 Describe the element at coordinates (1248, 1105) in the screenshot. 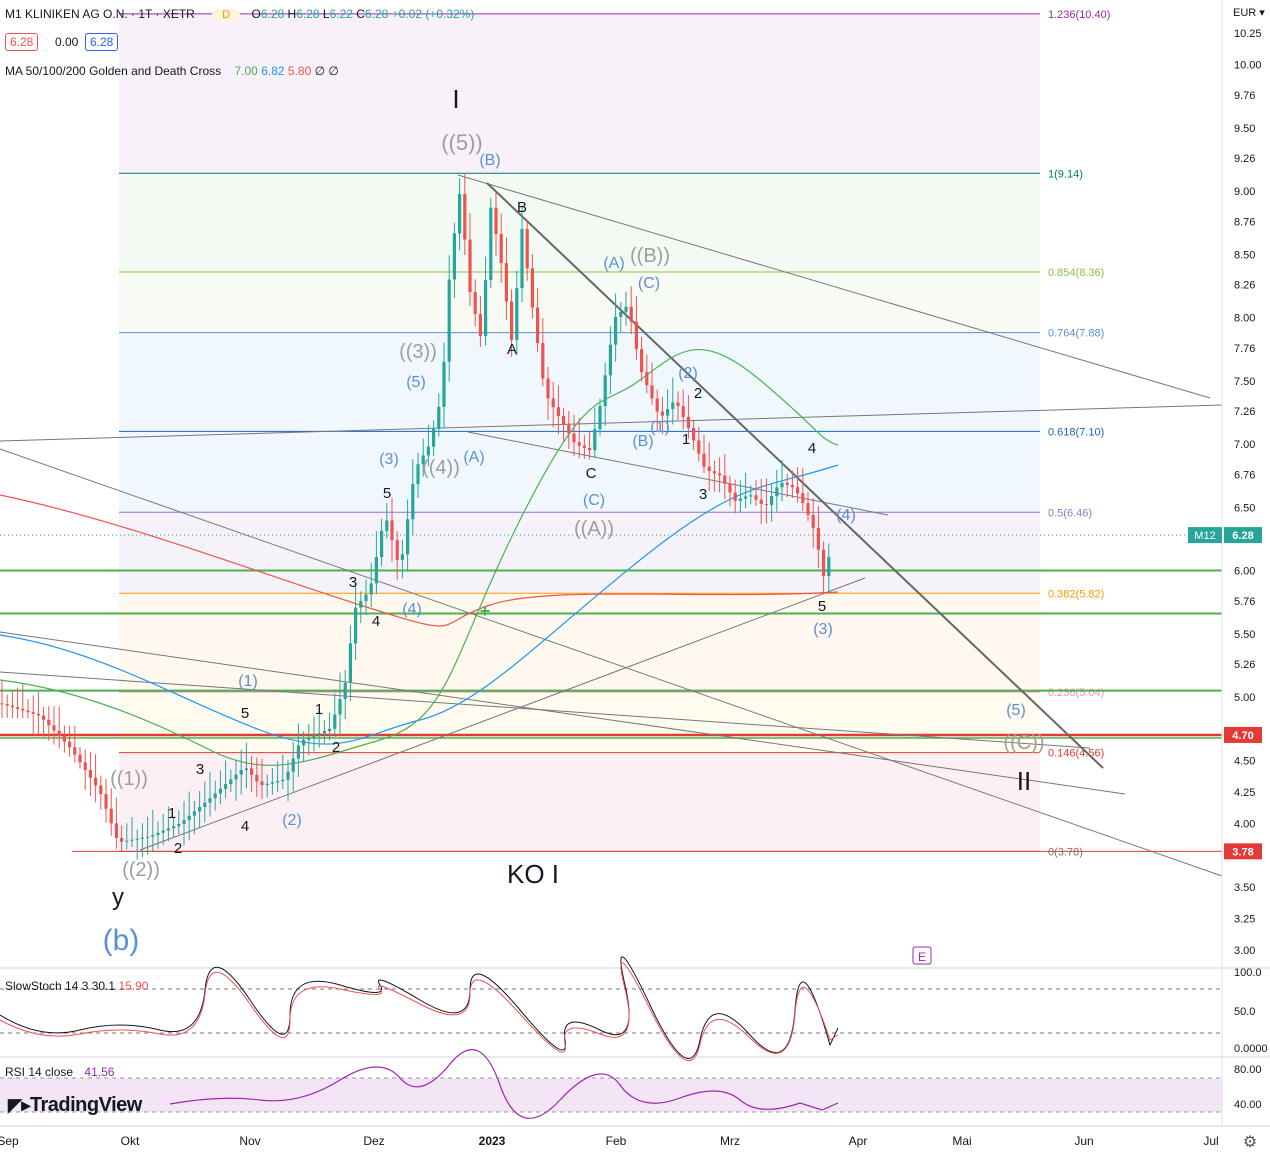

I see `indicator-tick: 40.00` at that location.